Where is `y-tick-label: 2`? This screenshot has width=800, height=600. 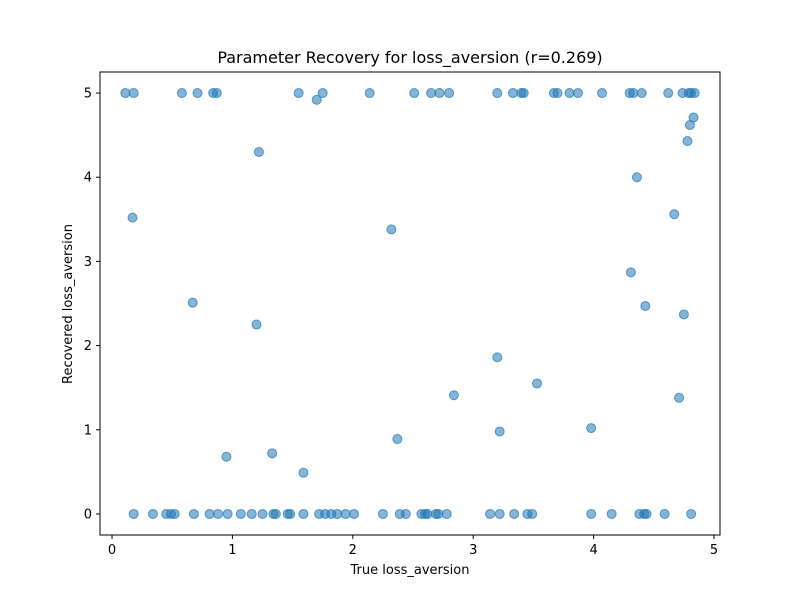
y-tick-label: 2 is located at coordinates (88, 346).